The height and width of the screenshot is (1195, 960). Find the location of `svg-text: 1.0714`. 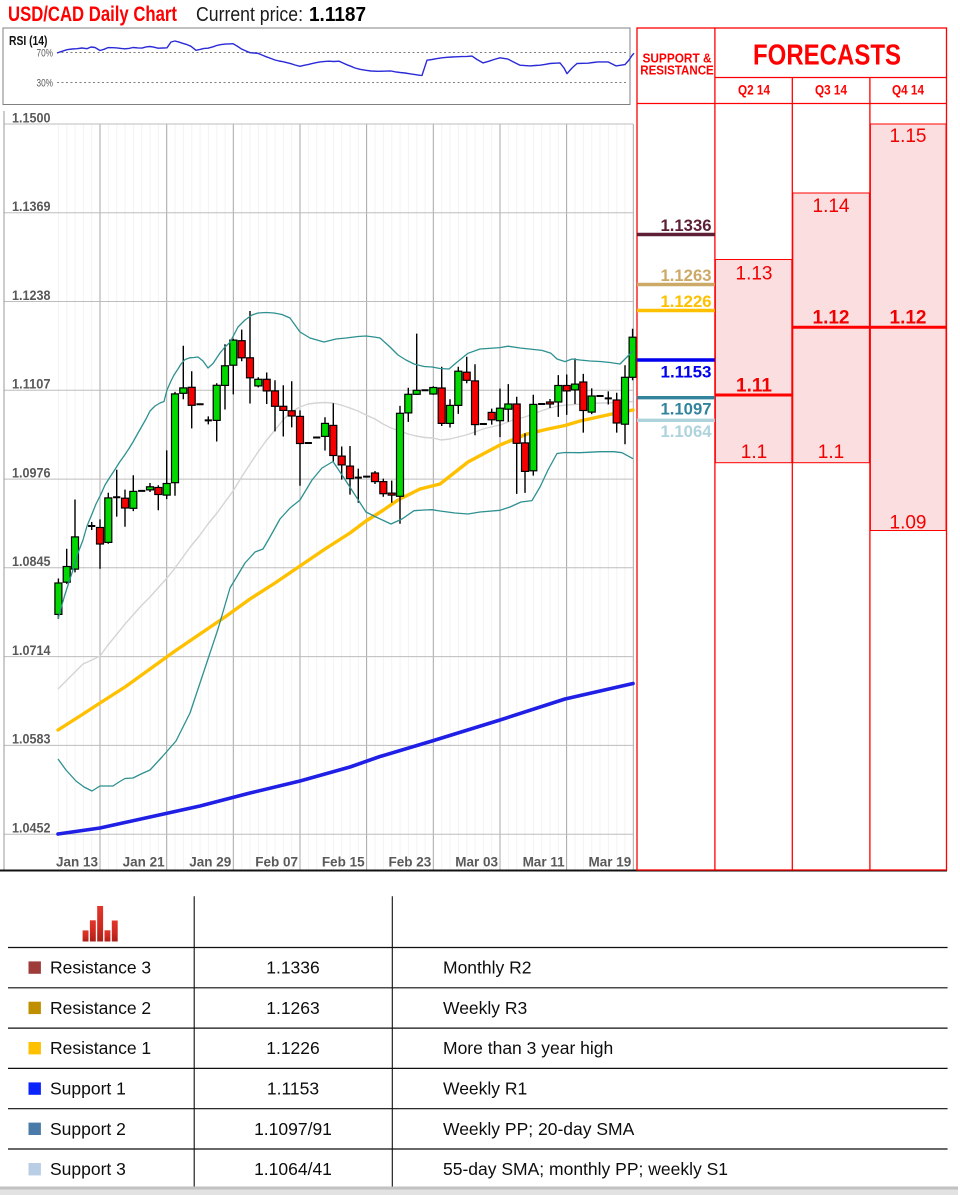

svg-text: 1.0714 is located at coordinates (31, 650).